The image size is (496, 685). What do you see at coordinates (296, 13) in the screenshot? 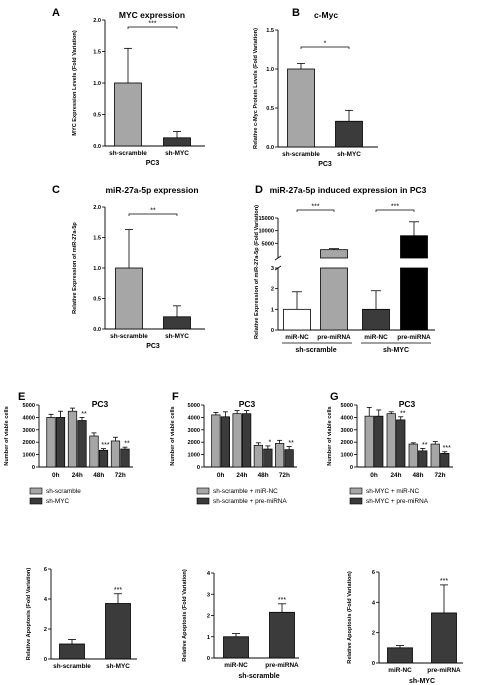
I see `panel-label-b: B` at bounding box center [296, 13].